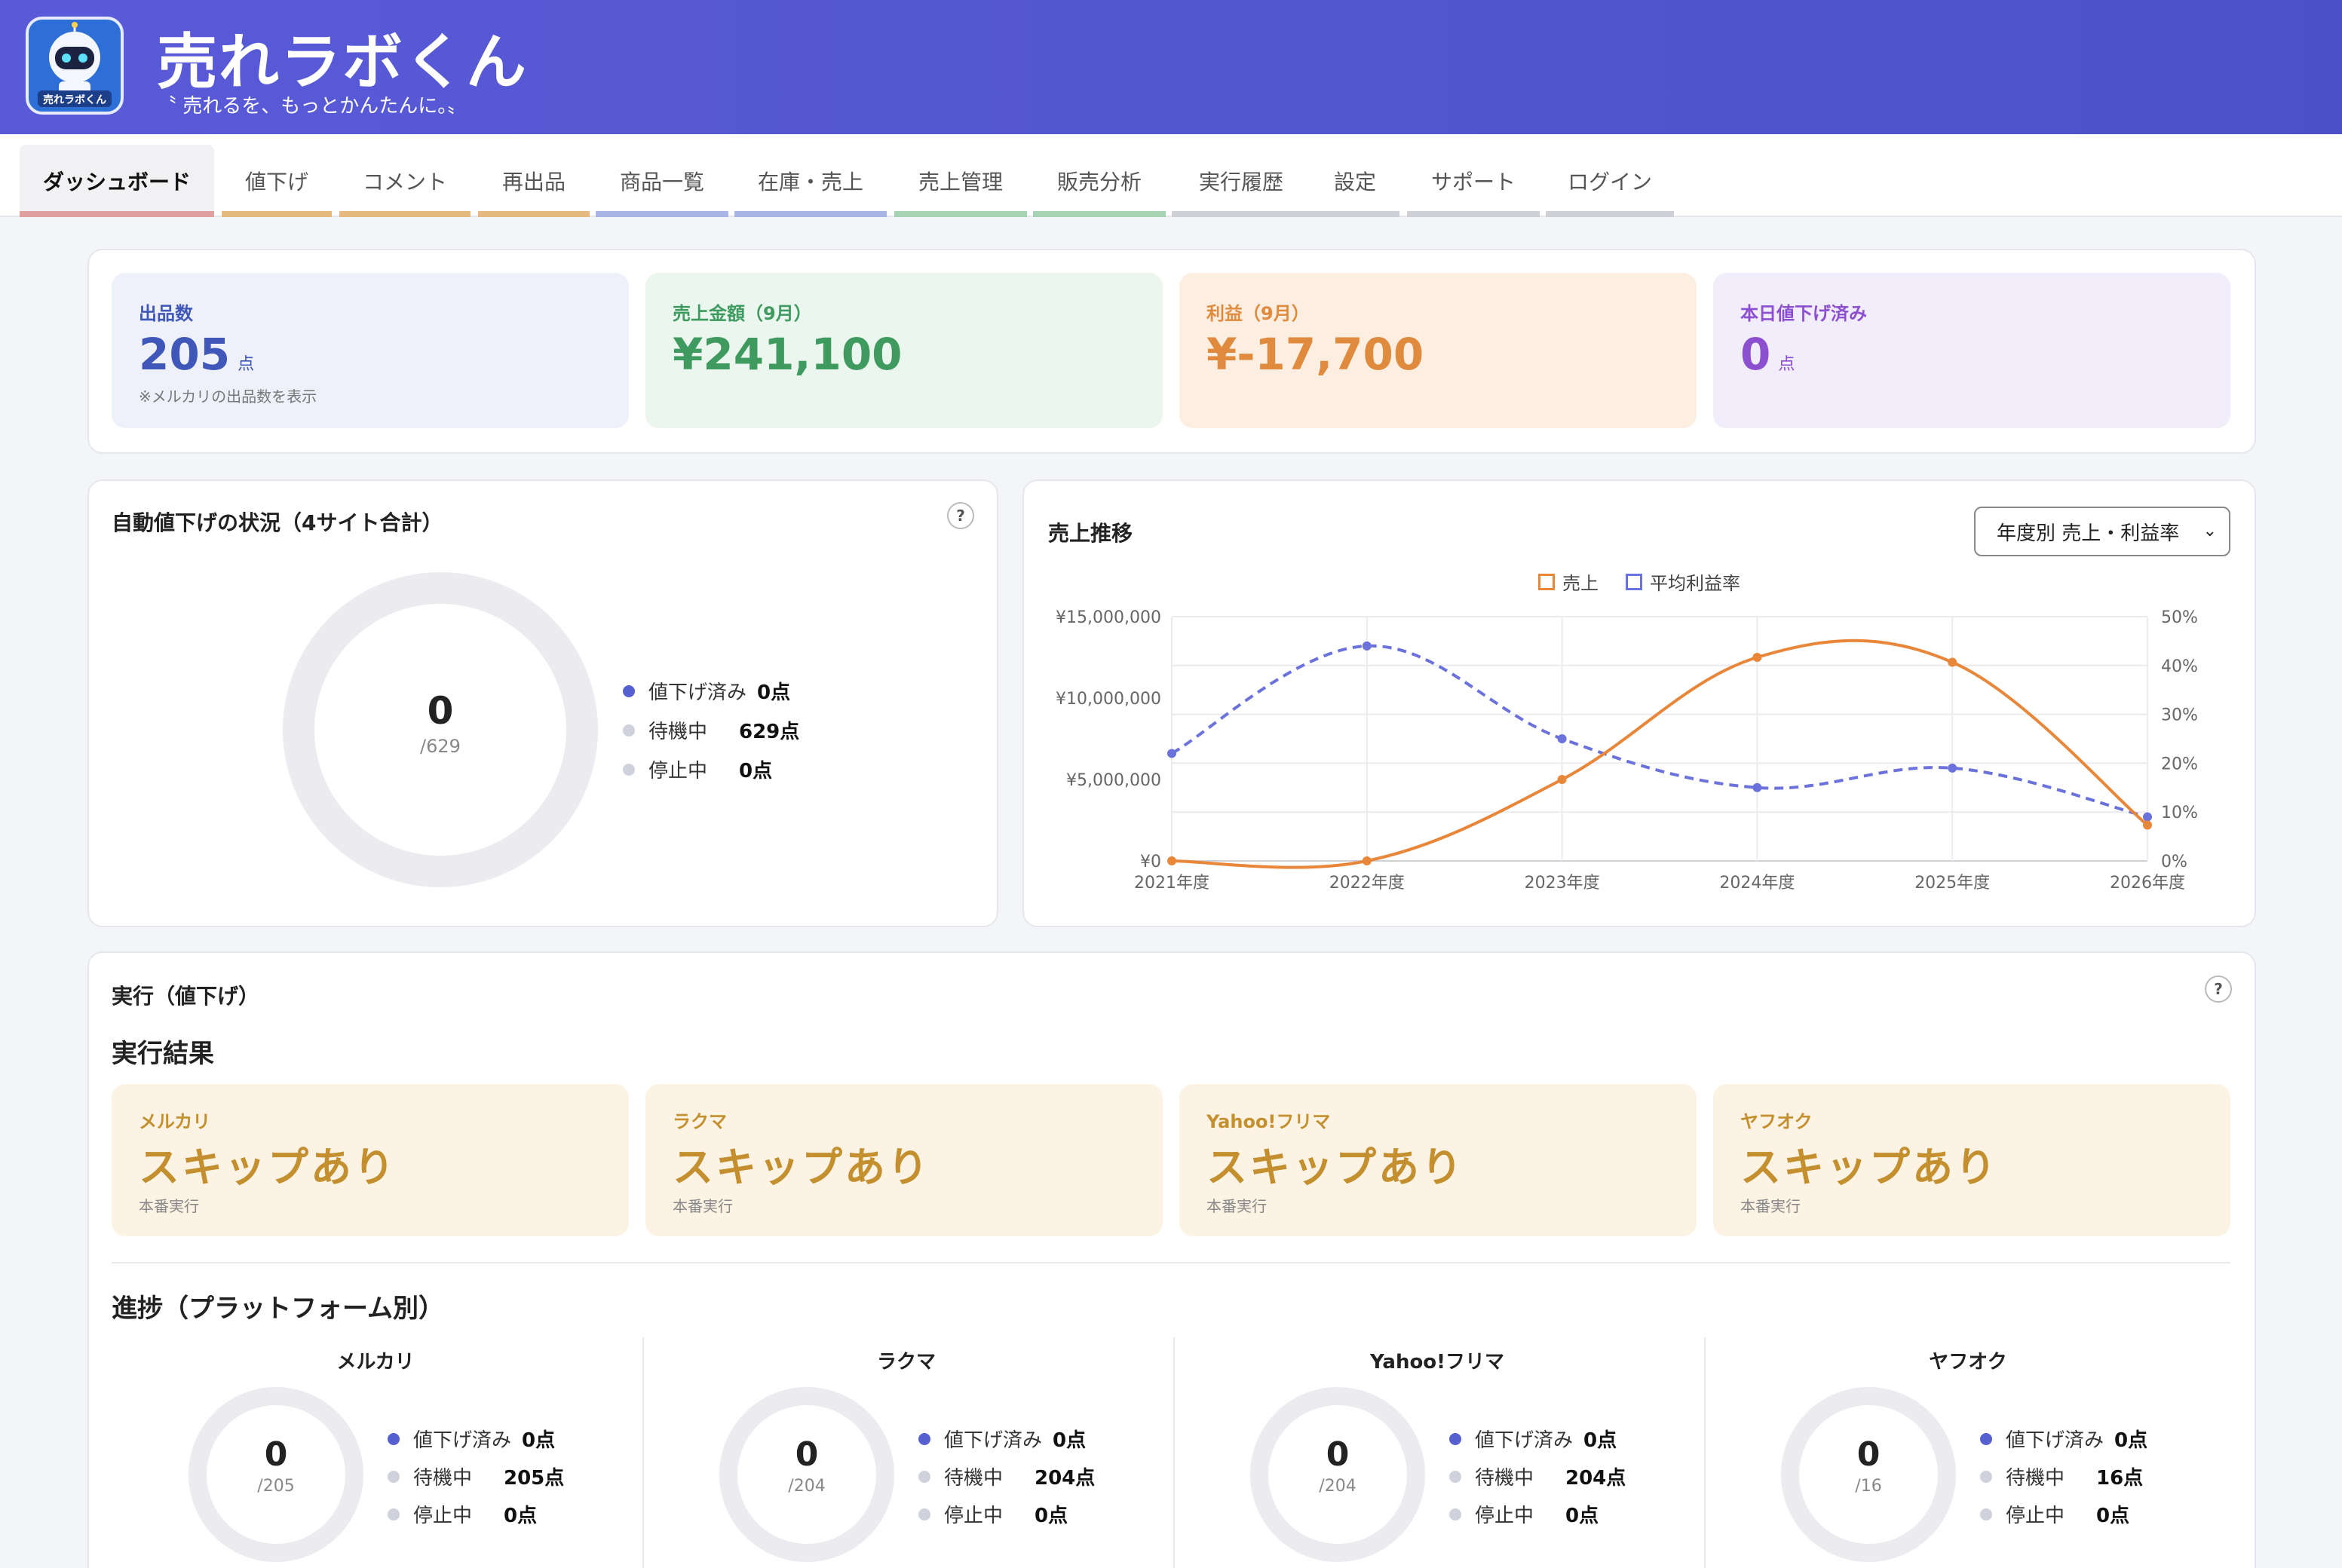  I want to click on chart-legend: 売上 平均利益率, so click(1639, 581).